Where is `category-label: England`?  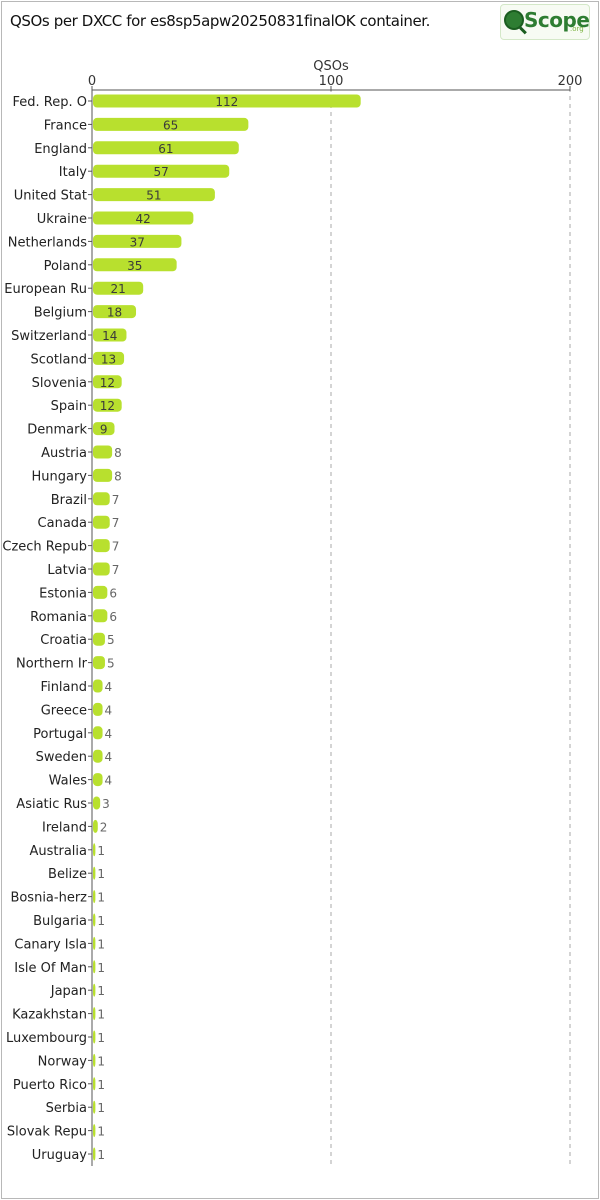 category-label: England is located at coordinates (60, 149).